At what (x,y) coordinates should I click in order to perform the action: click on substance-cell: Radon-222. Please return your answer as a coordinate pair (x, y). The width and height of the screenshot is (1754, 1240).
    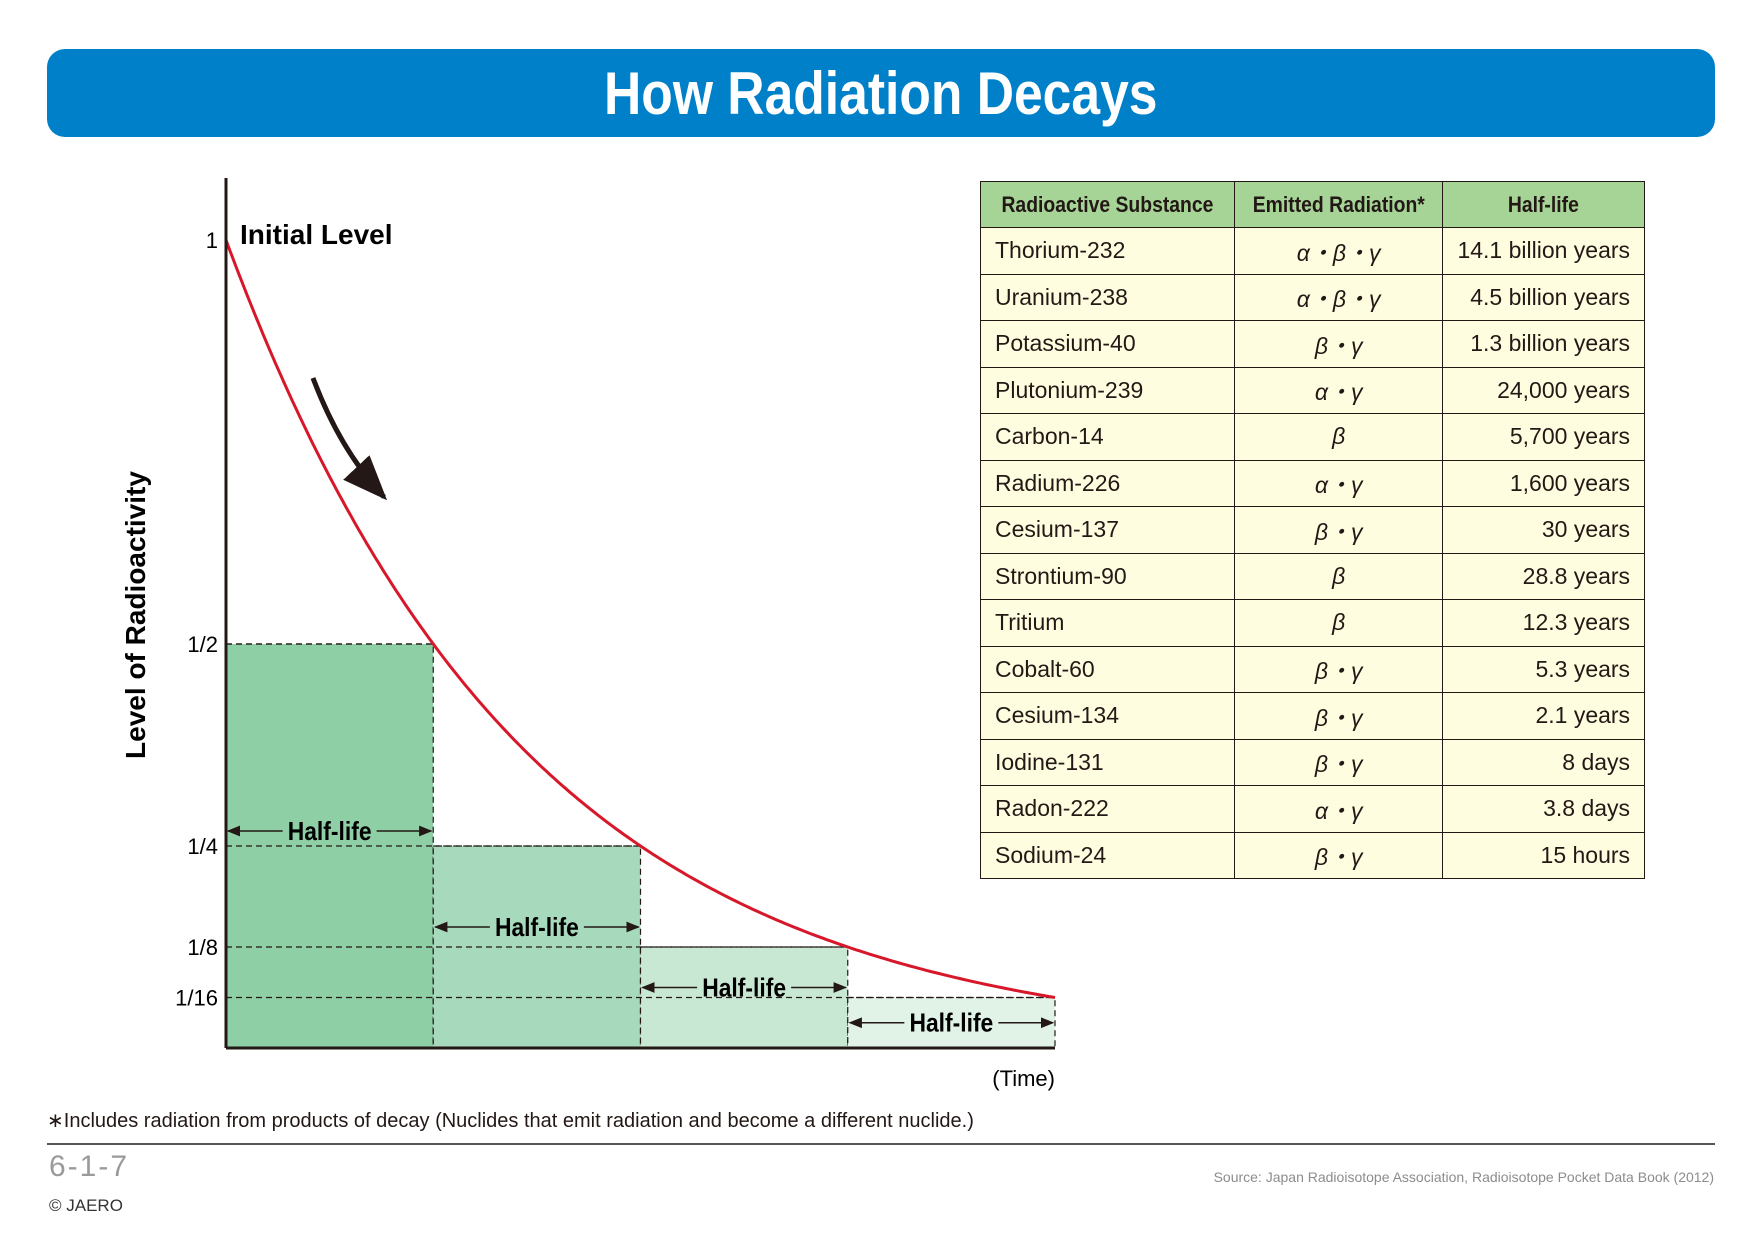
    Looking at the image, I should click on (1107, 809).